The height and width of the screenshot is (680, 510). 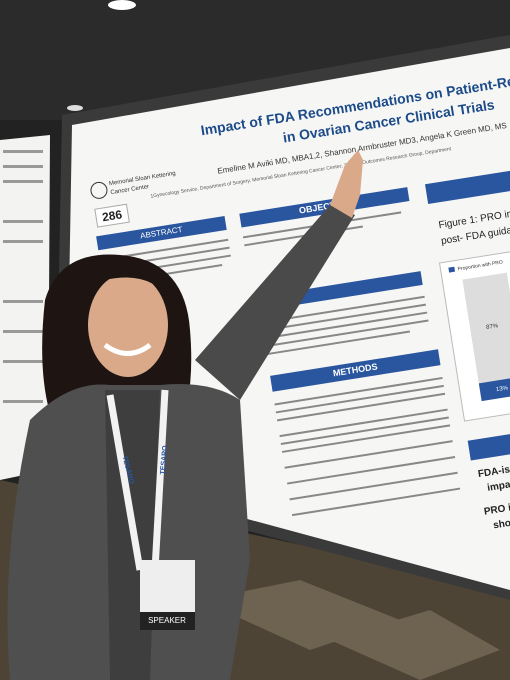 What do you see at coordinates (452, 269) in the screenshot?
I see `legend-swatch` at bounding box center [452, 269].